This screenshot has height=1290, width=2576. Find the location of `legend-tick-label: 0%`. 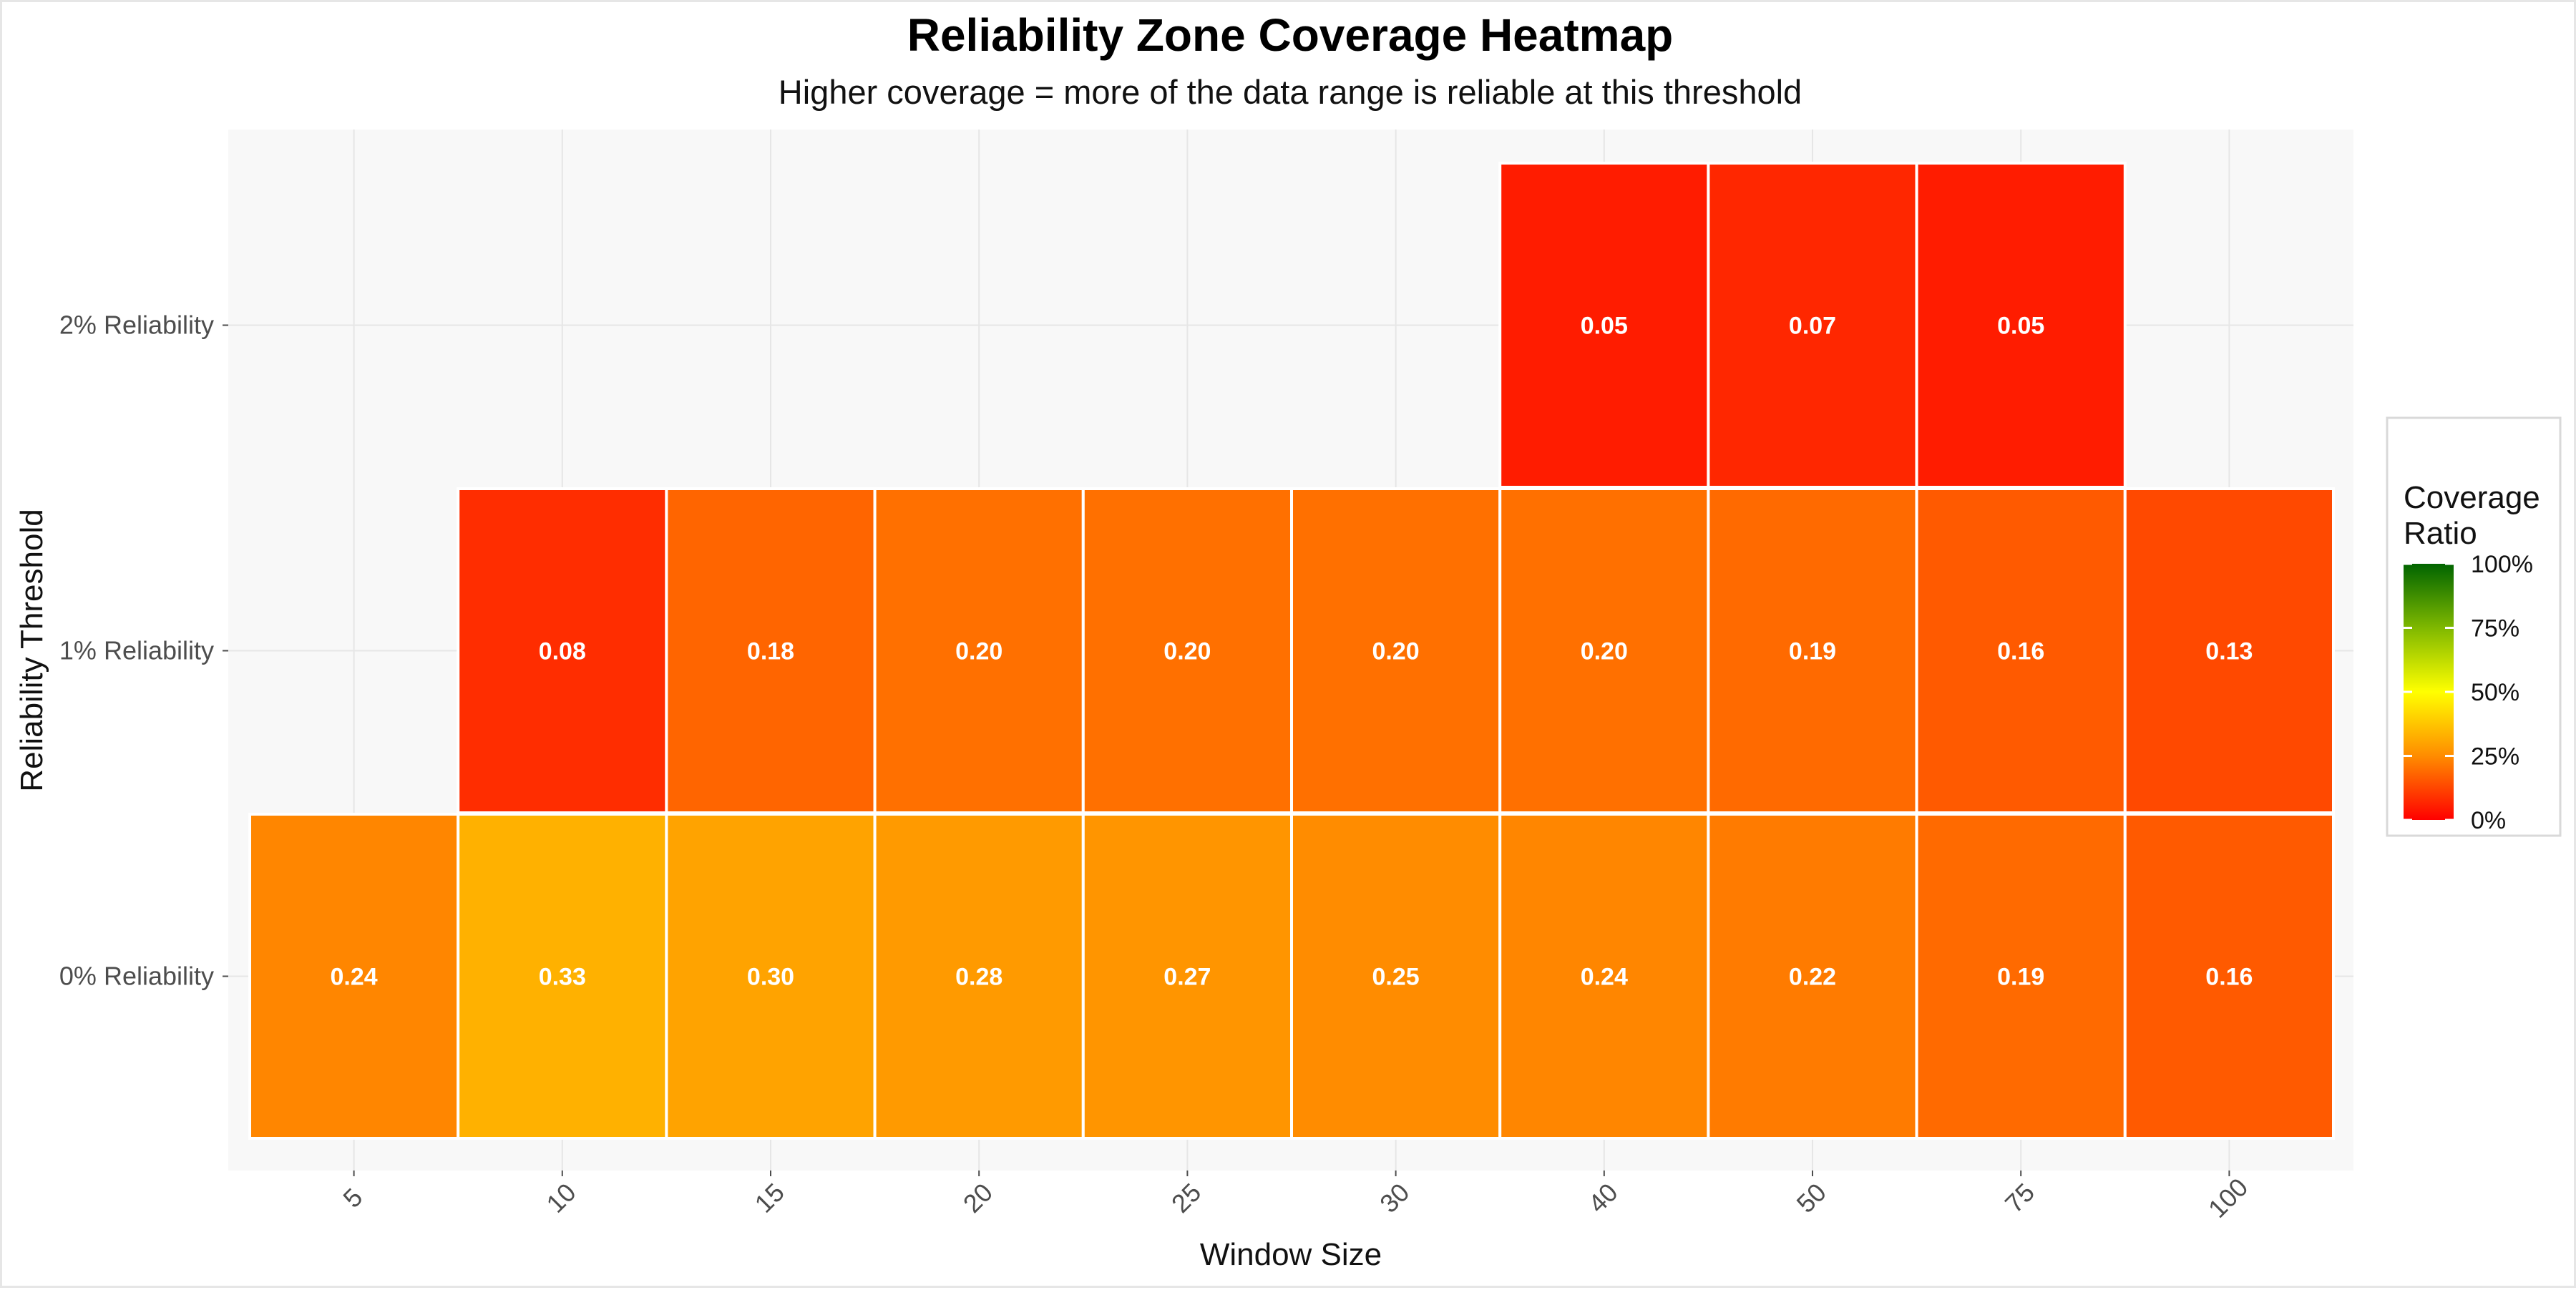

legend-tick-label: 0% is located at coordinates (2488, 821).